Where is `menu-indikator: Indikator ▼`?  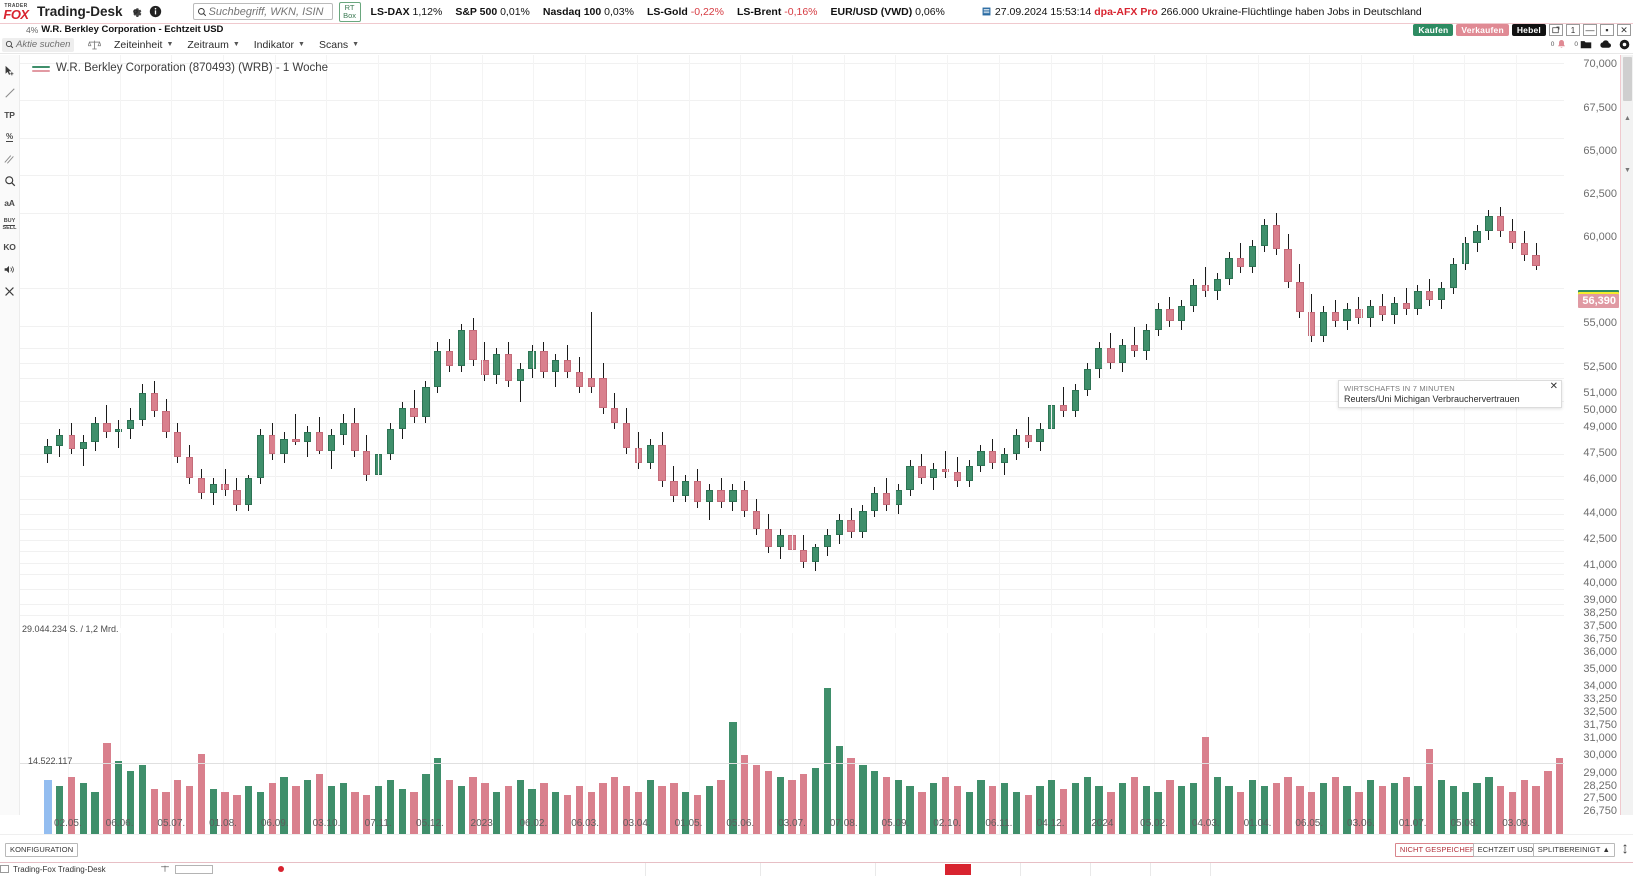 menu-indikator: Indikator ▼ is located at coordinates (279, 45).